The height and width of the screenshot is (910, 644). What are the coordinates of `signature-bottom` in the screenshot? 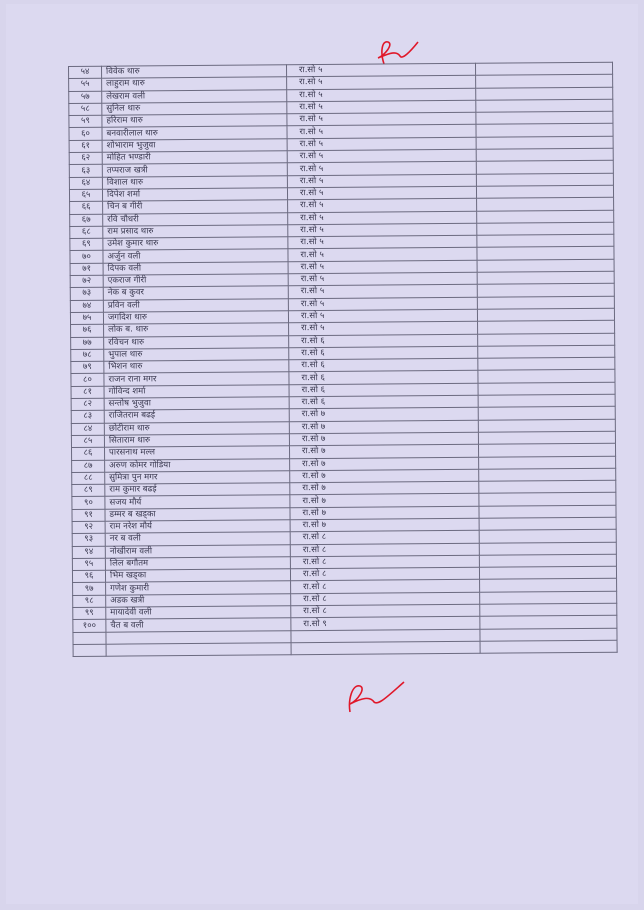 It's located at (376, 697).